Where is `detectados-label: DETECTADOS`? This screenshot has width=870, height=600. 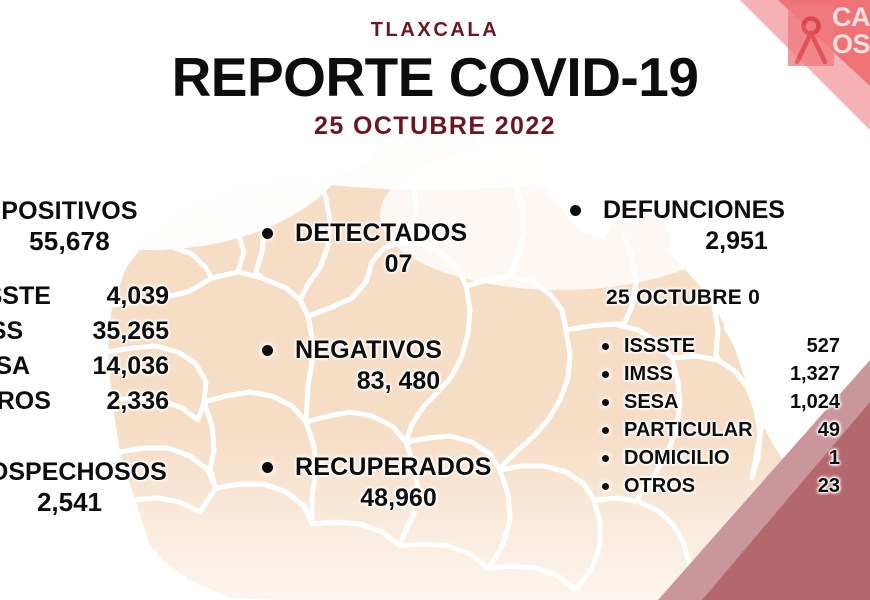
detectados-label: DETECTADOS is located at coordinates (381, 233).